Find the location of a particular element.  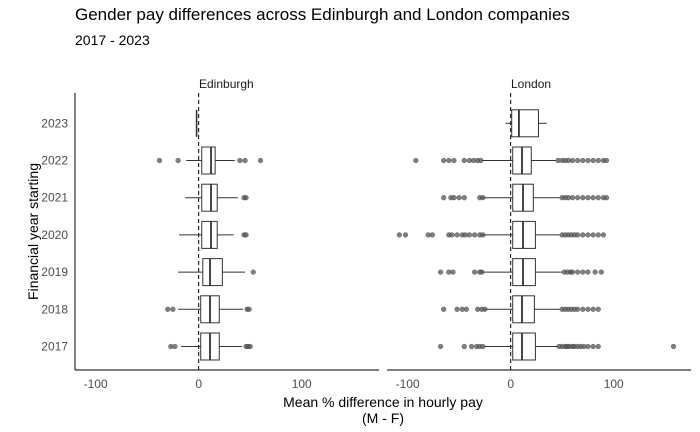

box-2020 is located at coordinates (501, 234).